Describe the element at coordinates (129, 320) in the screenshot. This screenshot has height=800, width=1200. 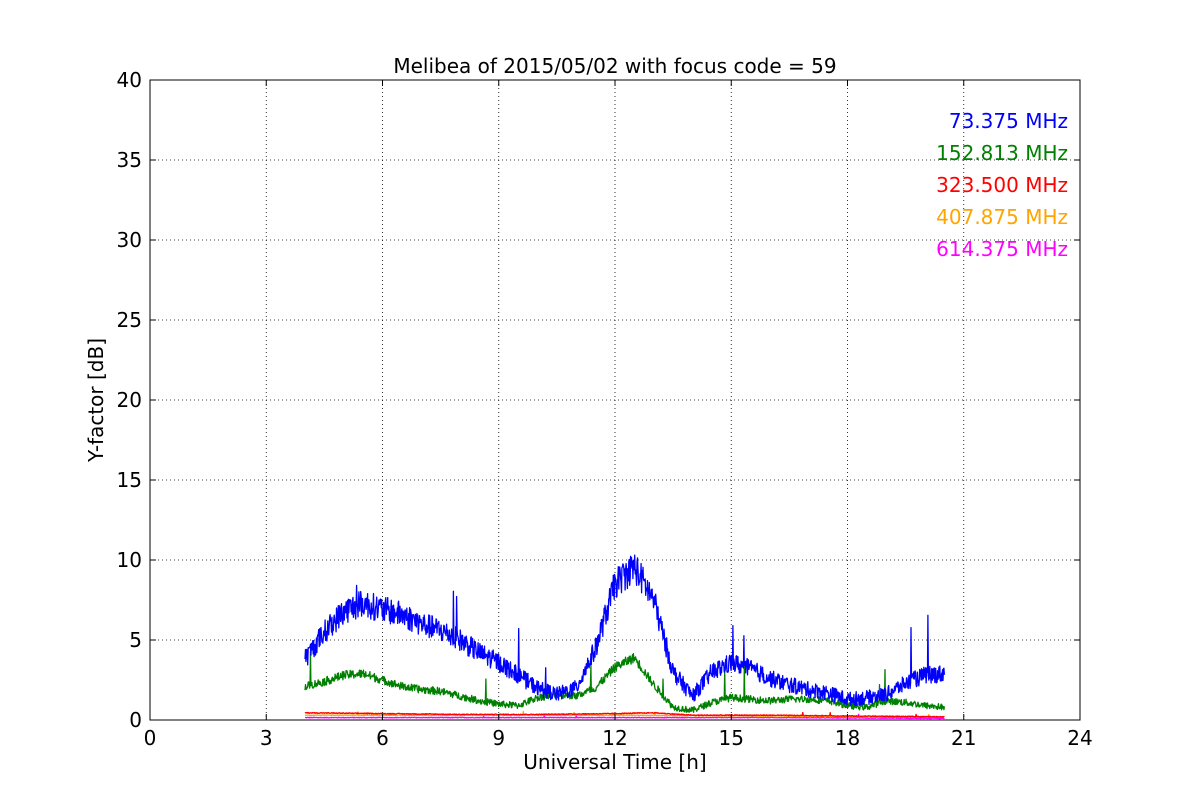
I see `y-tick-label: 25` at that location.